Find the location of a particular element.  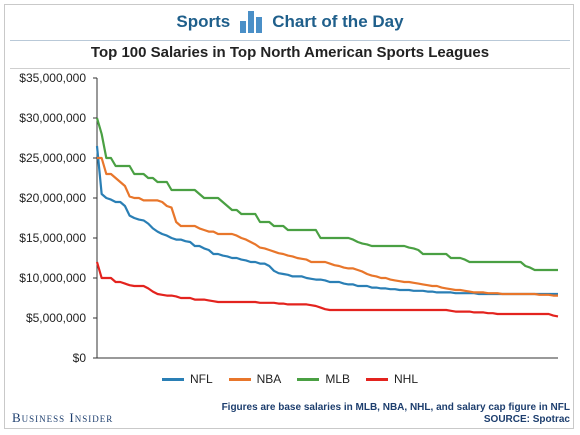

legend-item-nfl: NFL is located at coordinates (187, 379).